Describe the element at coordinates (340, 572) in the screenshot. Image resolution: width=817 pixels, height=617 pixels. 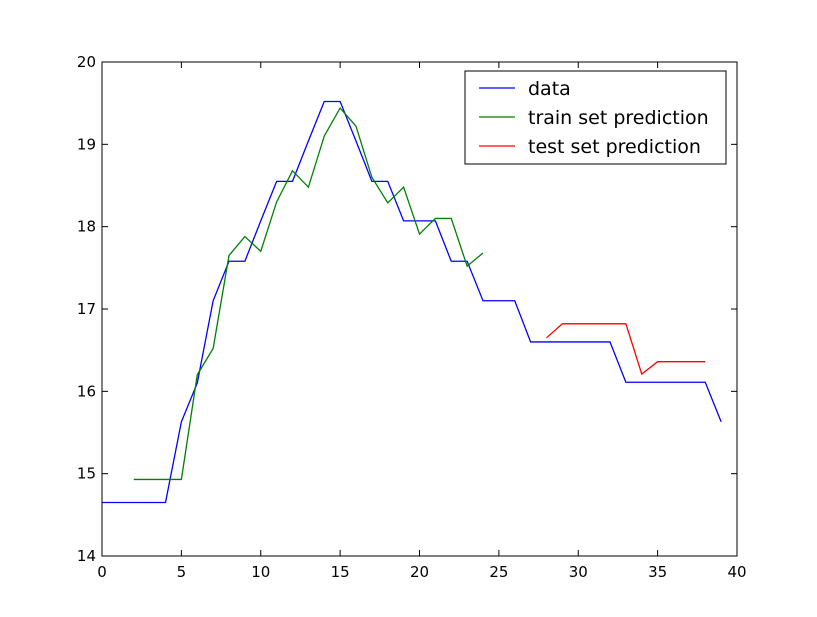
I see `x-tick-label: 15` at that location.